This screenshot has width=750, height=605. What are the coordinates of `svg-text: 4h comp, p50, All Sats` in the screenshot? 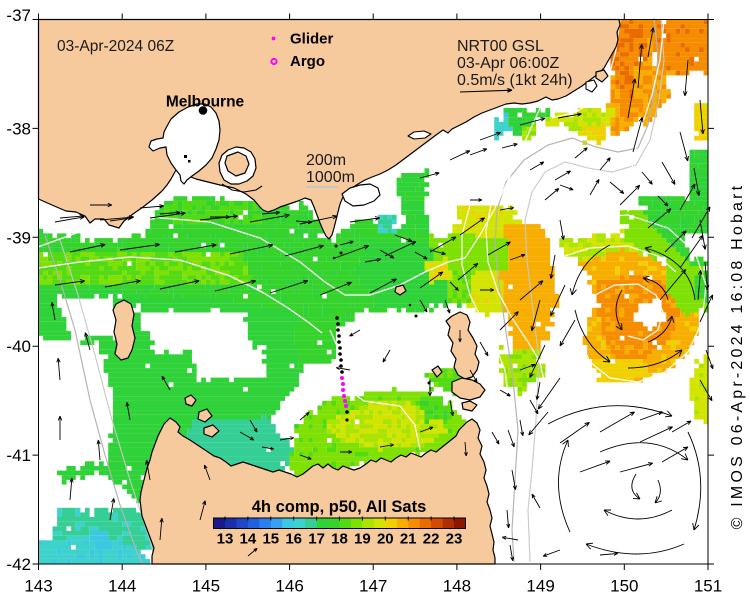 It's located at (339, 507).